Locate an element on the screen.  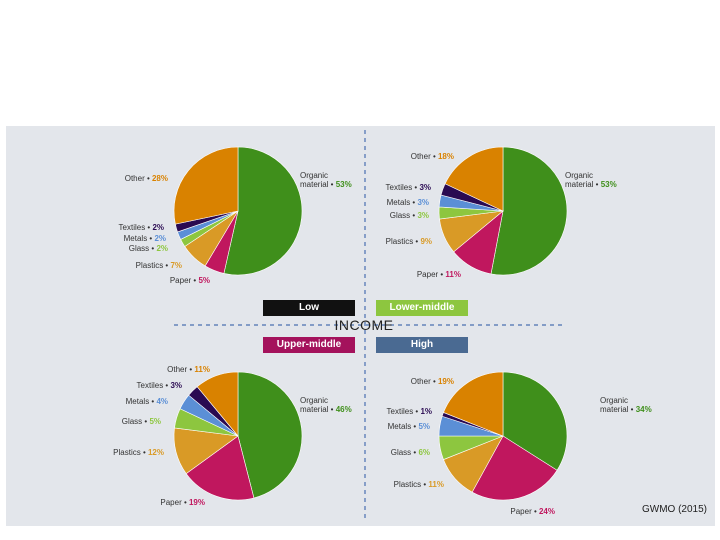
slice-label-glass: Glass • 2% is located at coordinates (148, 248).